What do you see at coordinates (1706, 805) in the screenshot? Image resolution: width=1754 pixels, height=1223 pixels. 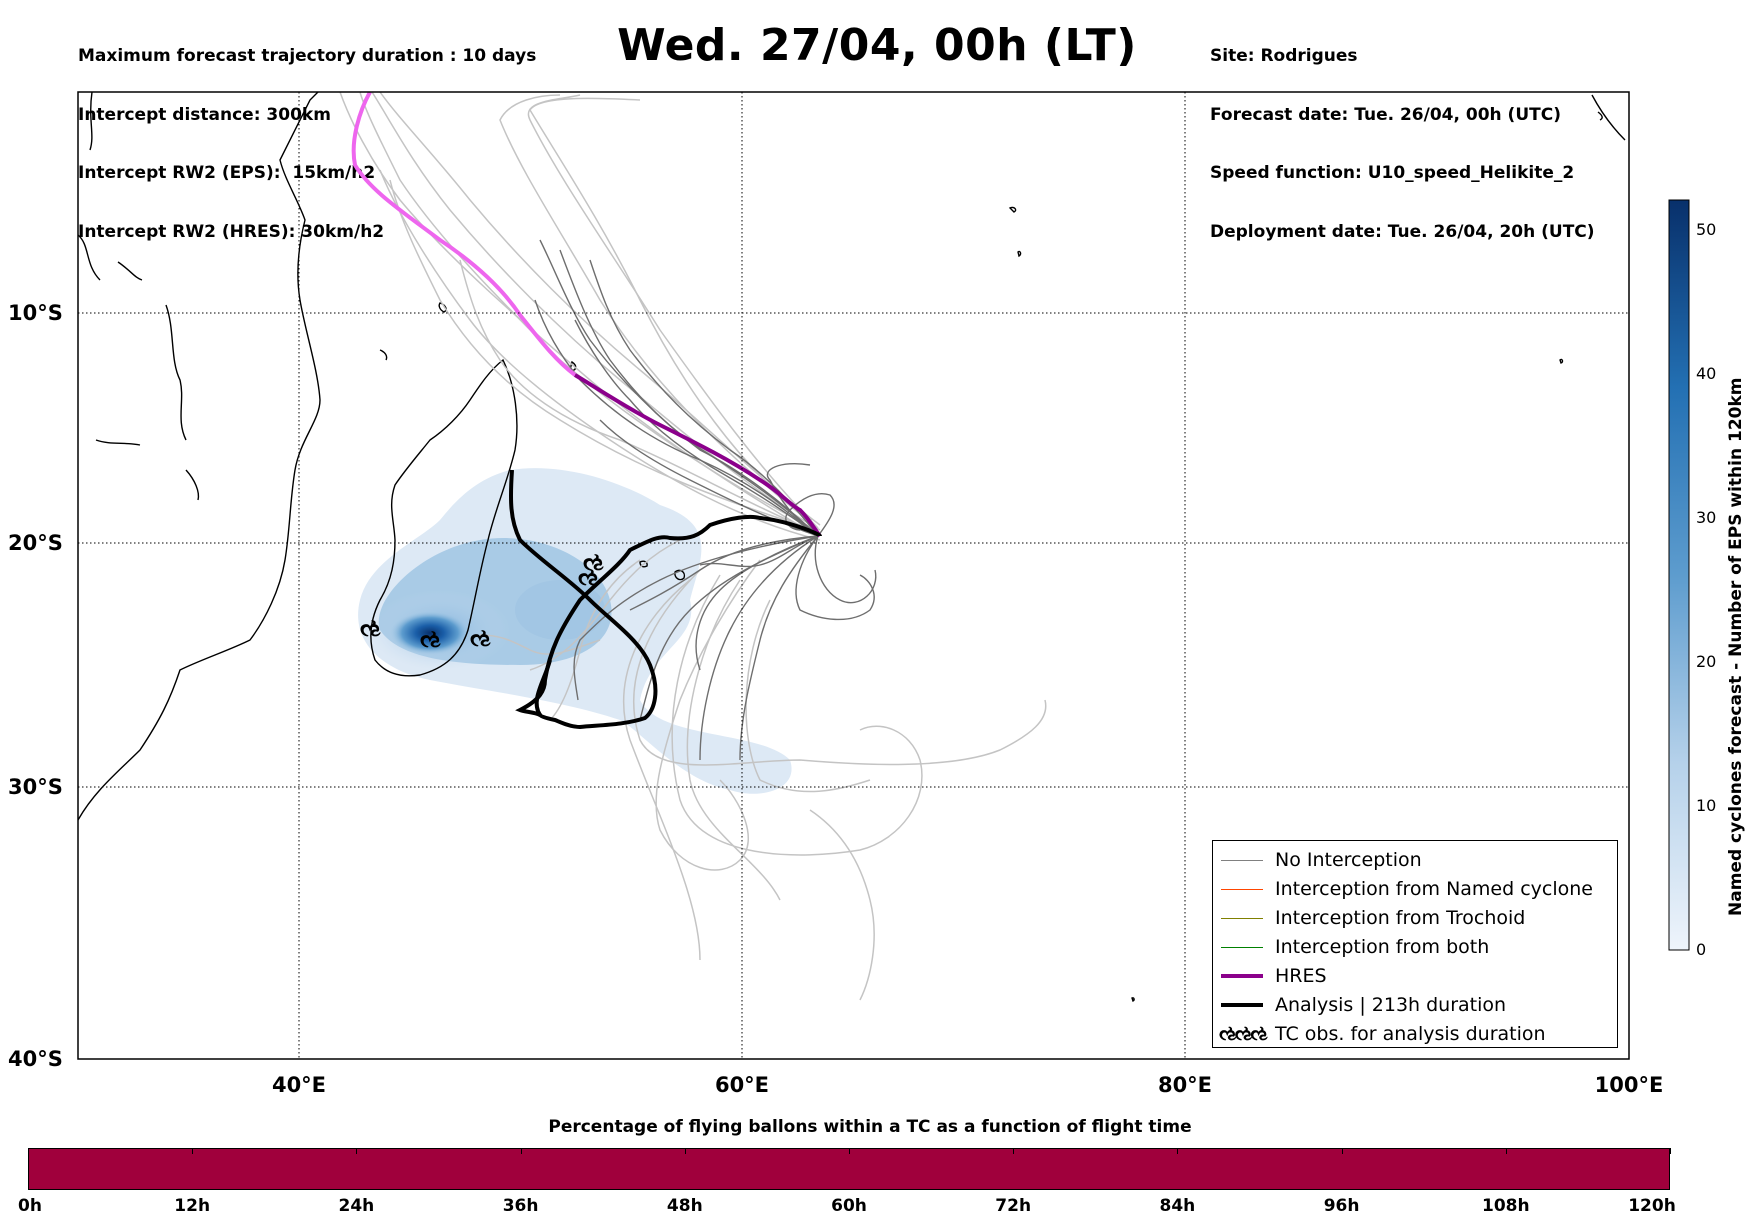 I see `colorbar-tick: 10` at bounding box center [1706, 805].